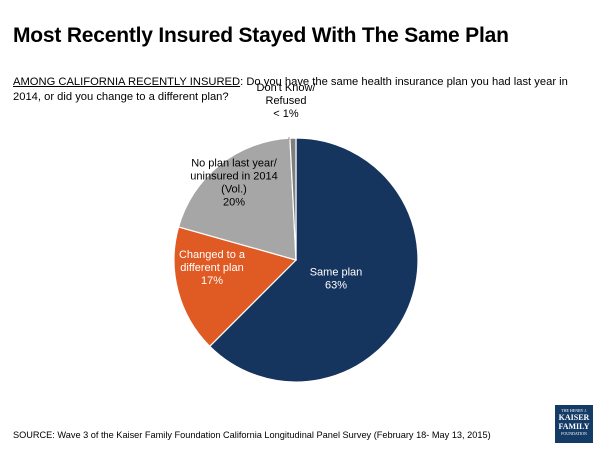  Describe the element at coordinates (574, 417) in the screenshot. I see `logo-line-2: KAISER` at that location.